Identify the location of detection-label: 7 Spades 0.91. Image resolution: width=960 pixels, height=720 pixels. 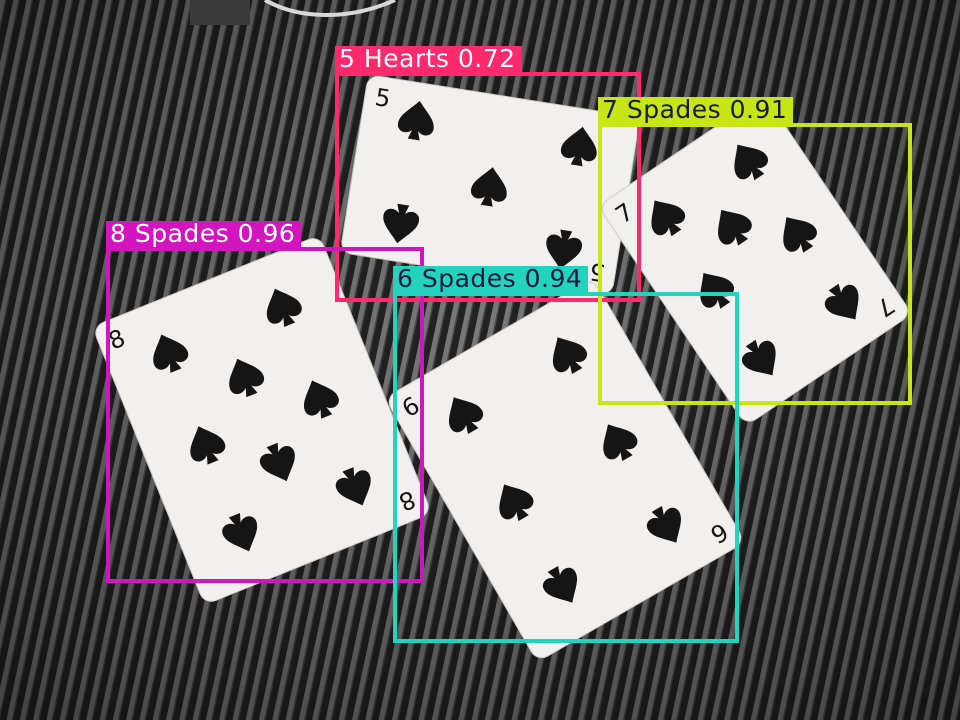
(696, 110).